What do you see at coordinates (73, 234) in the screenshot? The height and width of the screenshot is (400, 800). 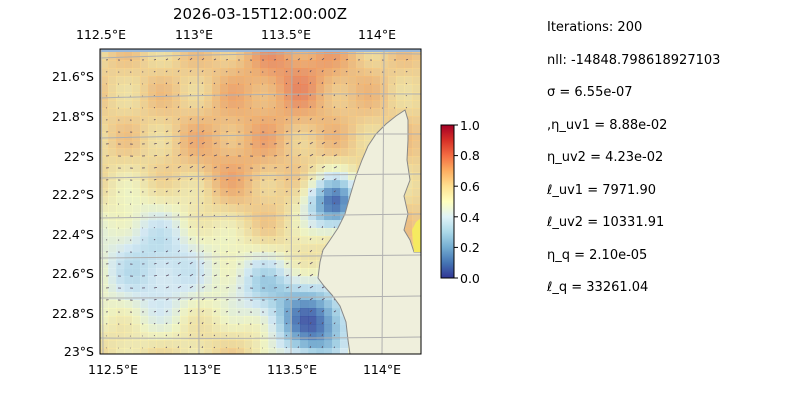 I see `lat-tick: 22.4°S` at bounding box center [73, 234].